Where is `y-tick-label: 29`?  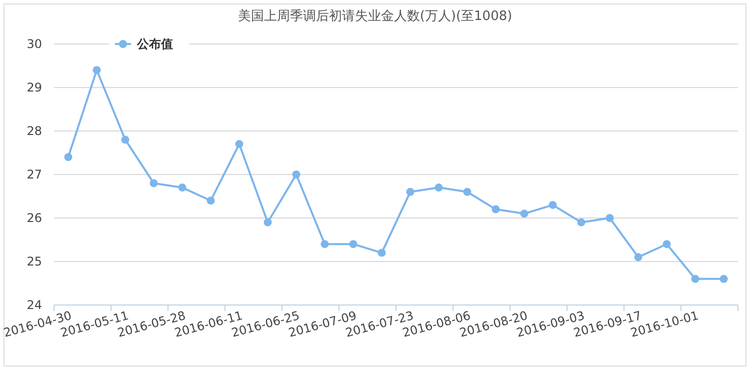
y-tick-label: 29 is located at coordinates (34, 87).